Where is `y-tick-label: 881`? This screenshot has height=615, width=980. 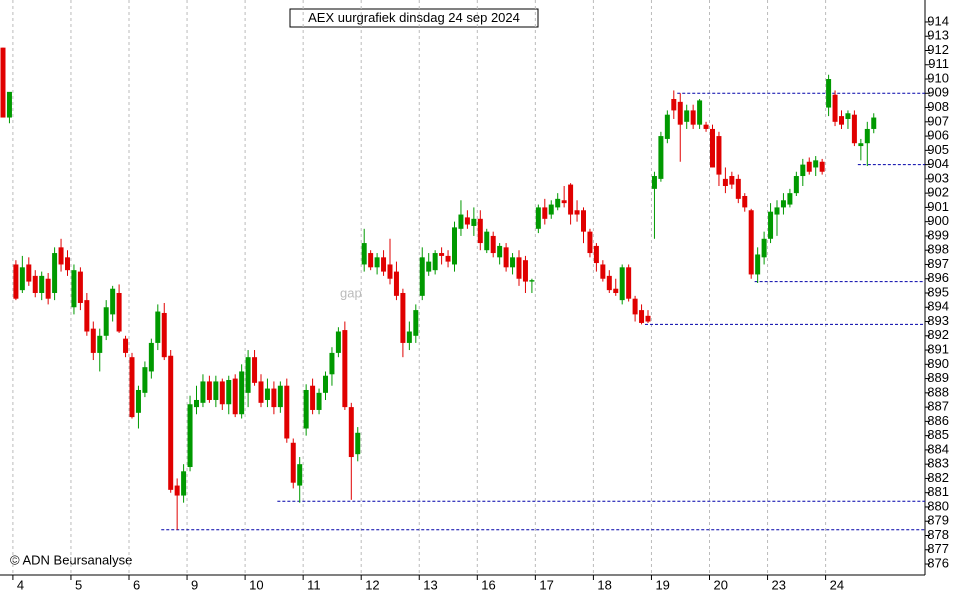 y-tick-label: 881 is located at coordinates (938, 491).